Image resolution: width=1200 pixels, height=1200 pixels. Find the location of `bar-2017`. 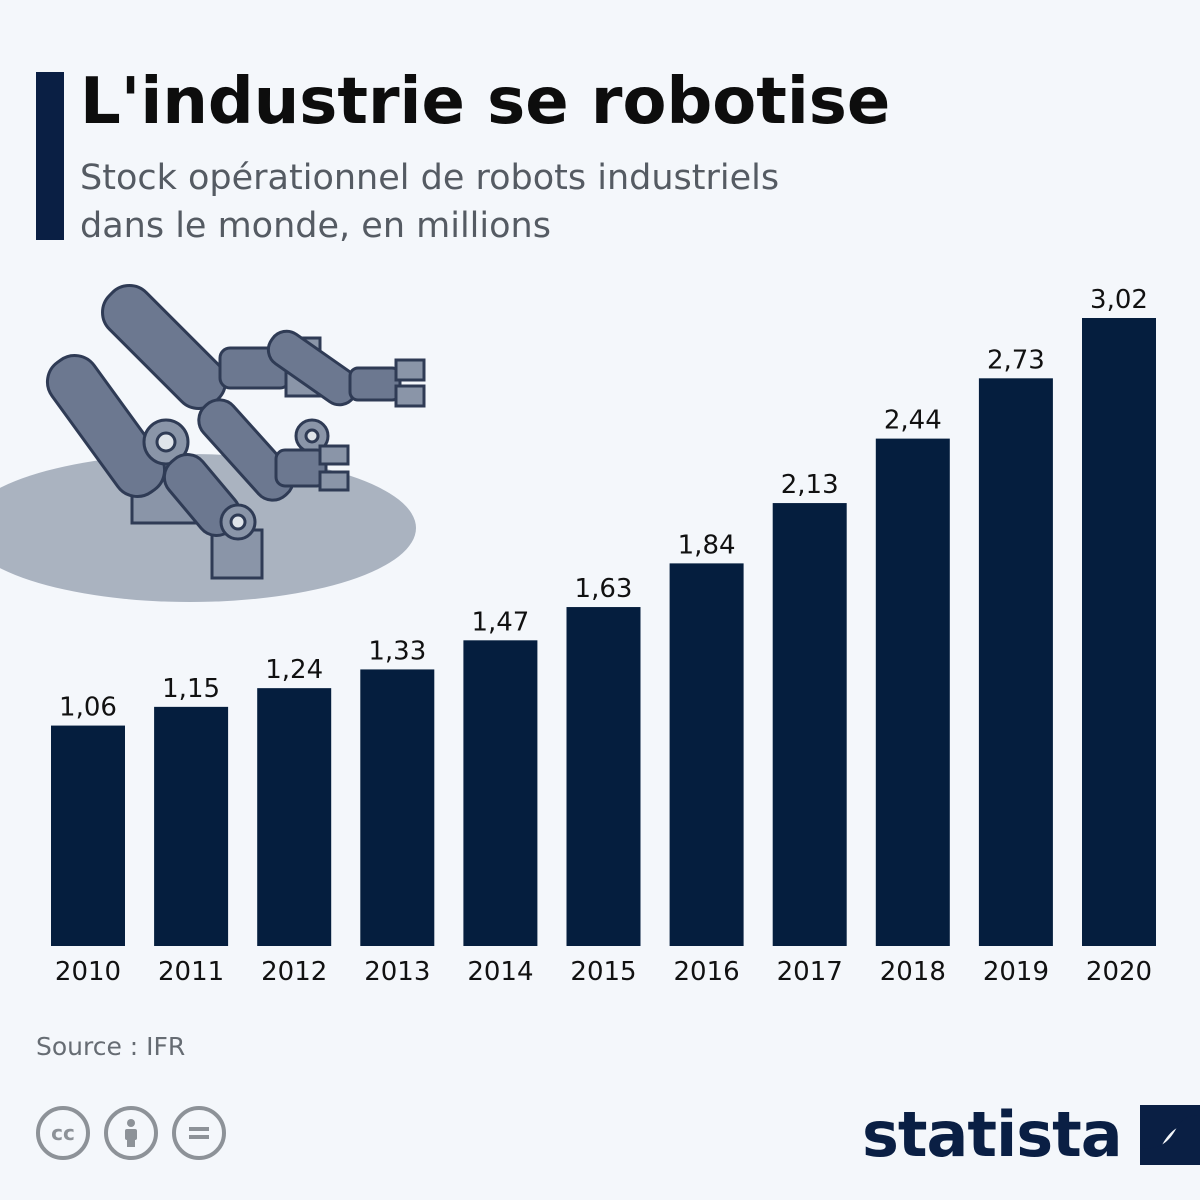

bar-2017 is located at coordinates (809, 724).